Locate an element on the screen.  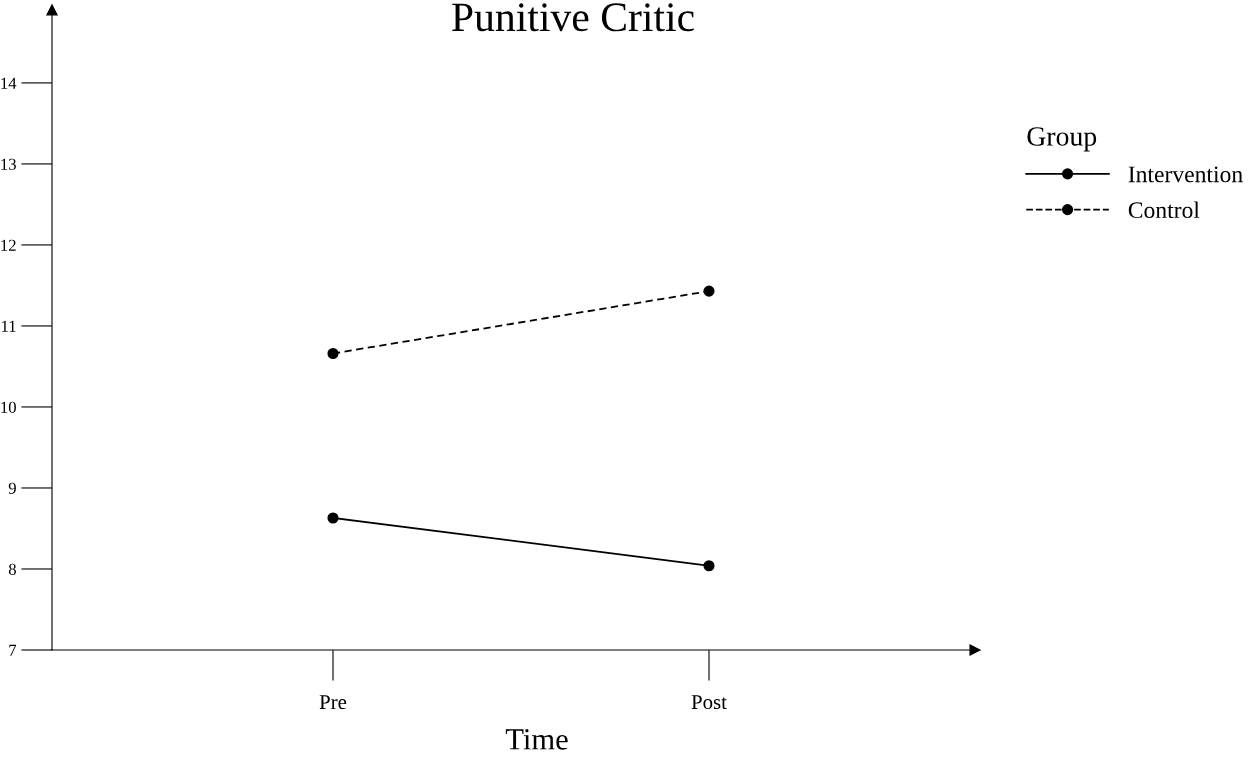
y-tick-label: 14 is located at coordinates (9, 83).